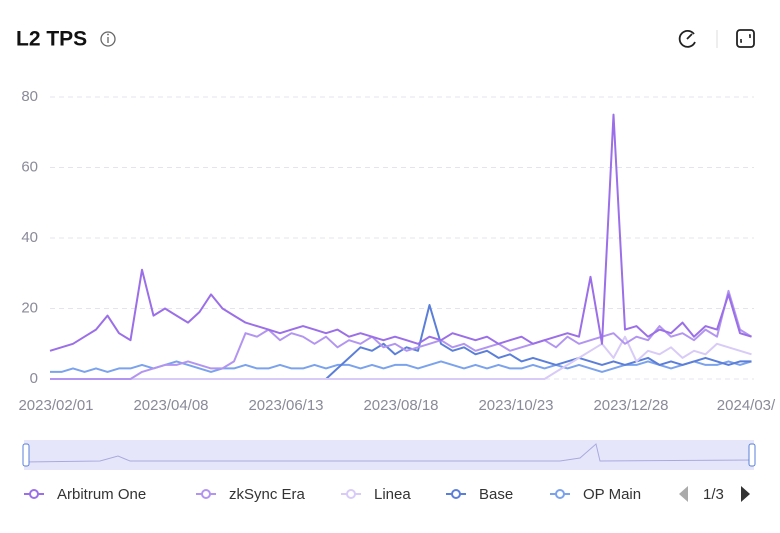 The width and height of the screenshot is (780, 533). What do you see at coordinates (392, 494) in the screenshot?
I see `legend-label: Linea` at bounding box center [392, 494].